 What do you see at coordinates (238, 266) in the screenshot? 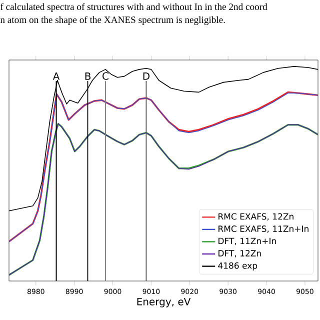
I see `legend-label: 4186 exp` at bounding box center [238, 266].